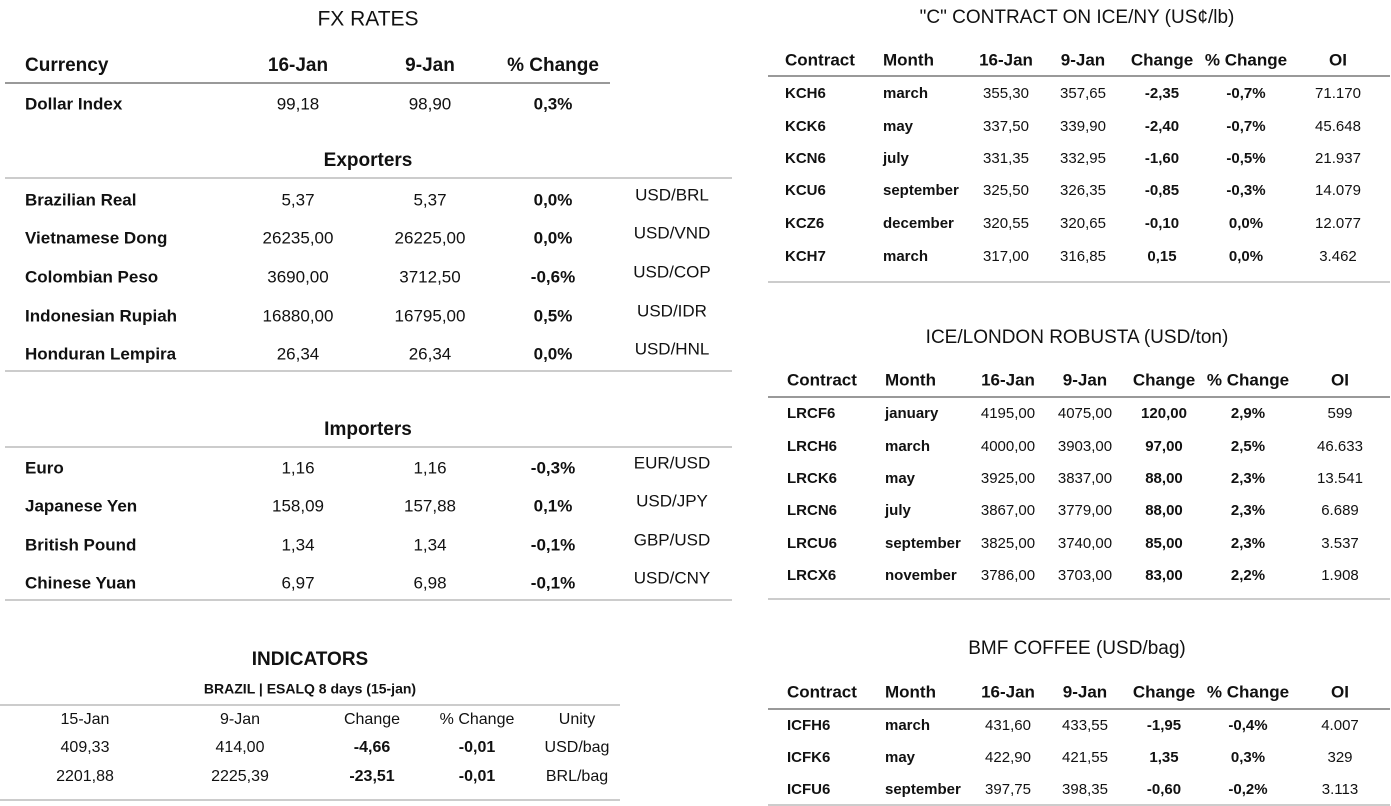 The image size is (1391, 806). What do you see at coordinates (1006, 93) in the screenshot?
I see `cell: 355,30` at bounding box center [1006, 93].